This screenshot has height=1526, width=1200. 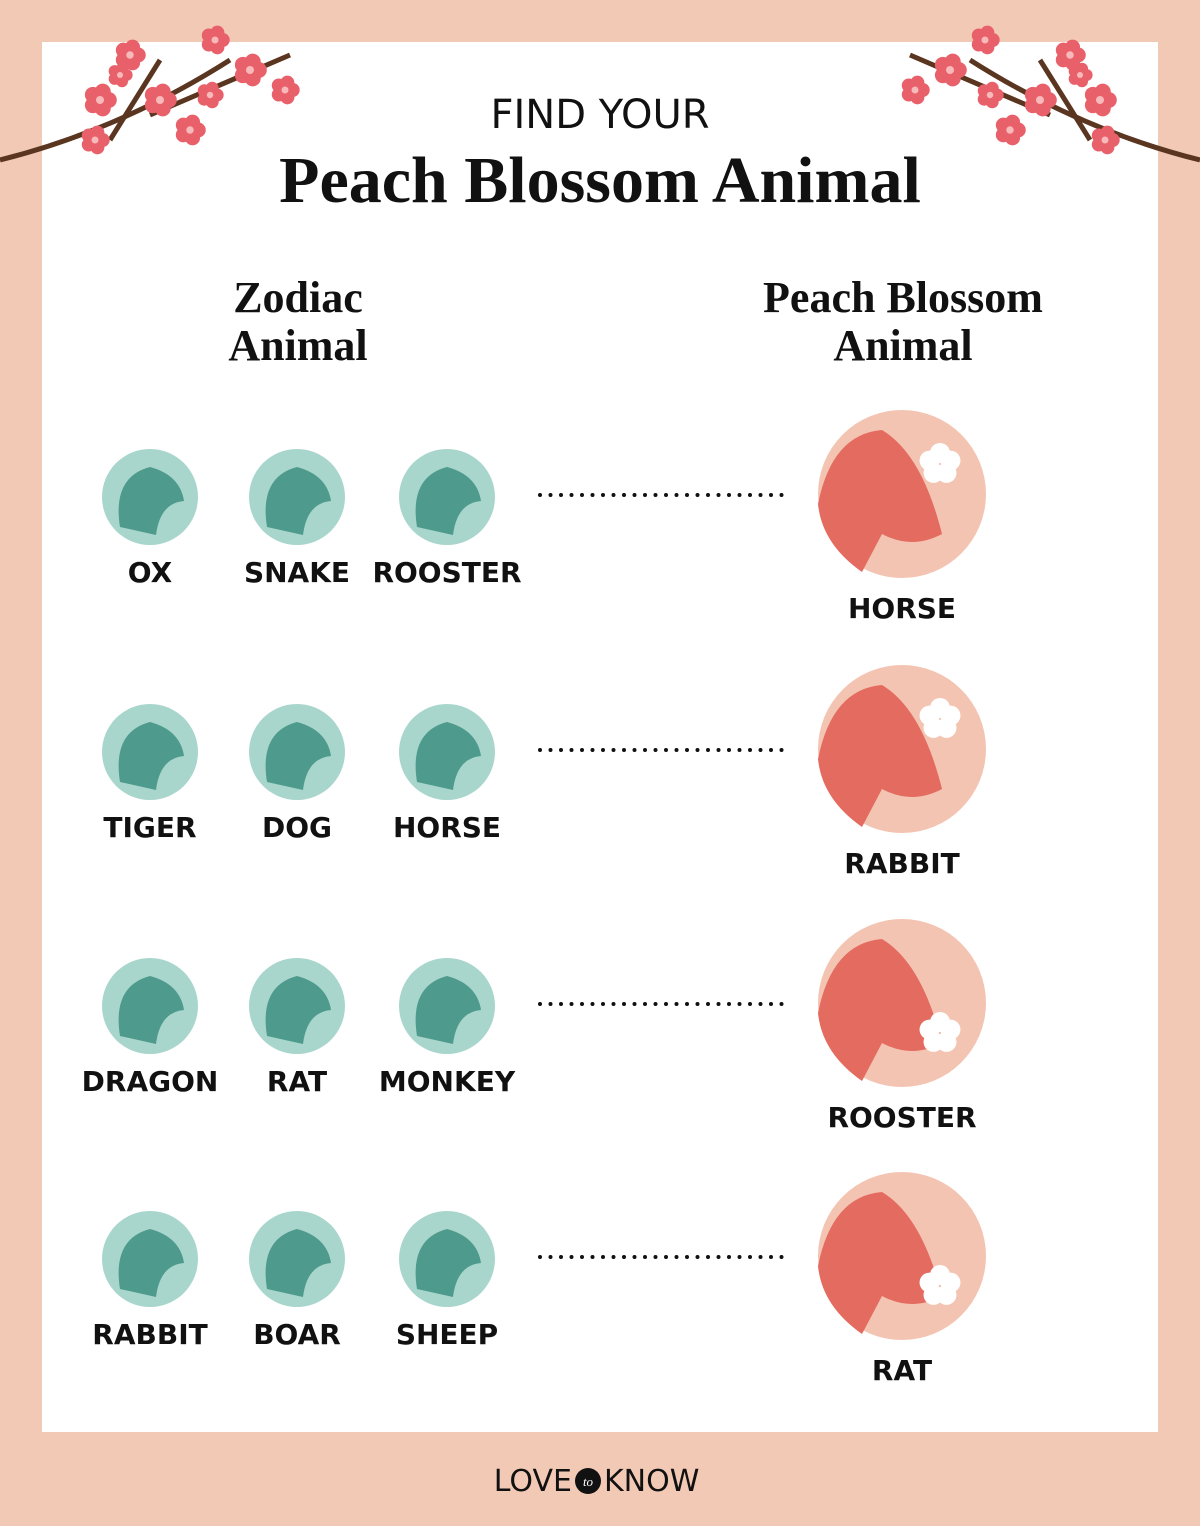 I want to click on title: Peach Blossom Animal, so click(x=600, y=180).